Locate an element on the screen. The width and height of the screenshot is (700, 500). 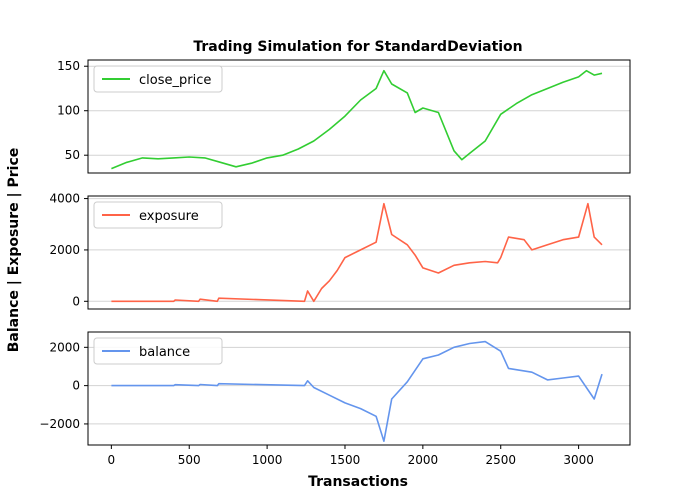
y-tick-label: 50 is located at coordinates (72, 155).